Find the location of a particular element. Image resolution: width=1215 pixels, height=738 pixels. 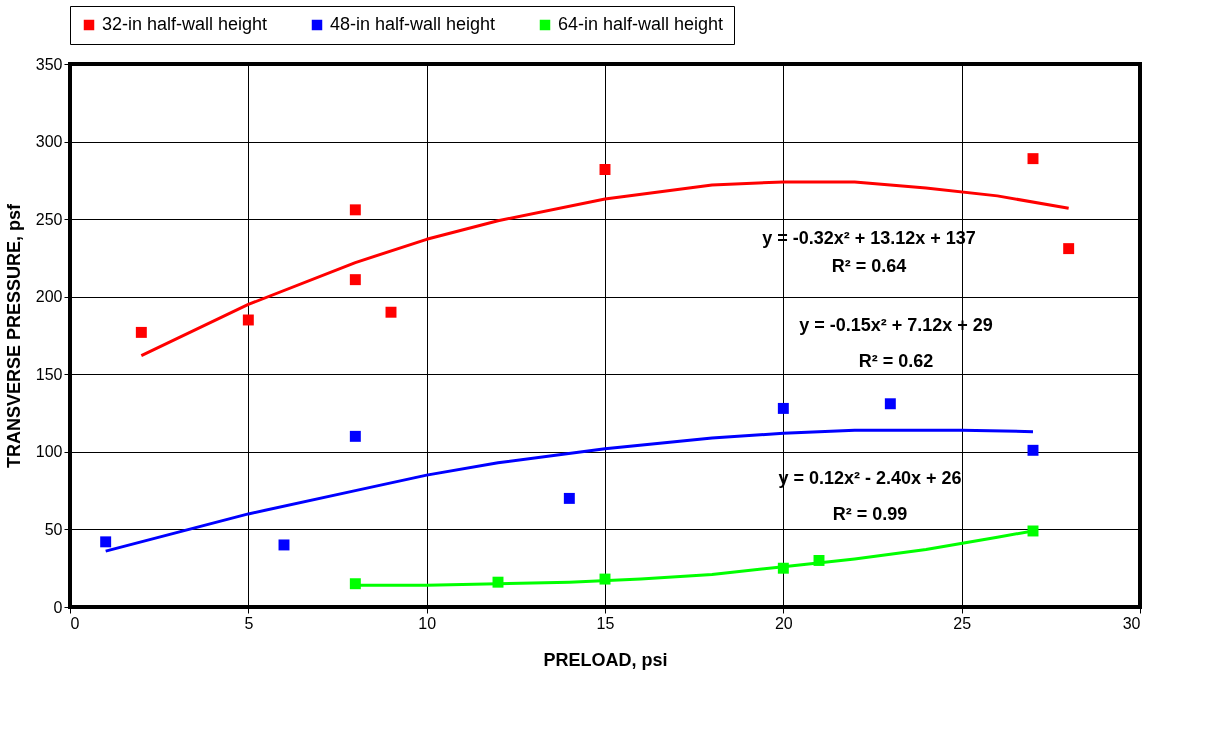

x-axis-title: PRELOAD, psi is located at coordinates (605, 659).